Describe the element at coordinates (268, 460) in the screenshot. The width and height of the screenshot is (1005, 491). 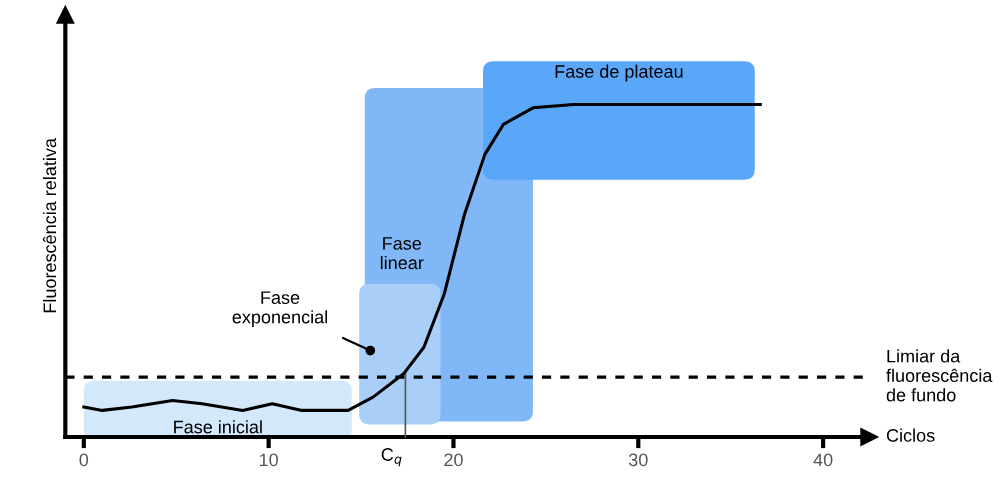
I see `x-tick-label: 10` at that location.